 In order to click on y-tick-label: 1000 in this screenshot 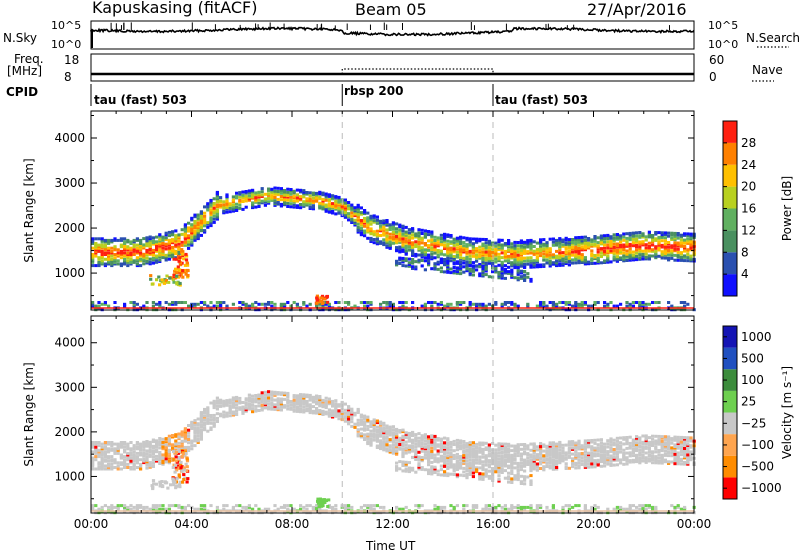, I will do `click(69, 273)`.